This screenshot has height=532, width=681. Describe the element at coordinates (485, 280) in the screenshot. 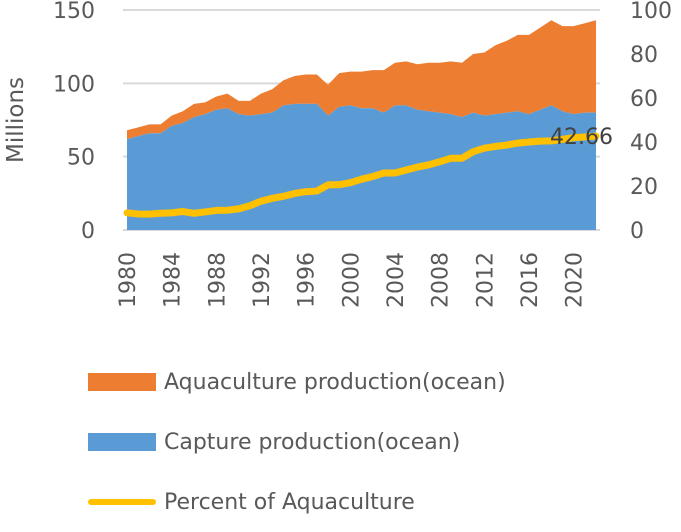

I see `x-tick-label-2012: 2012` at that location.